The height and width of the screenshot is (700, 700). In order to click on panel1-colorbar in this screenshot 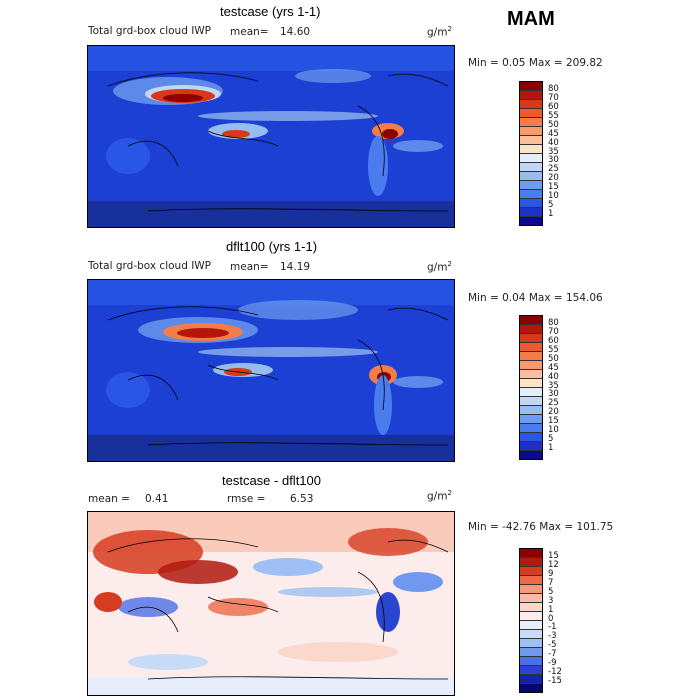, I will do `click(531, 153)`.